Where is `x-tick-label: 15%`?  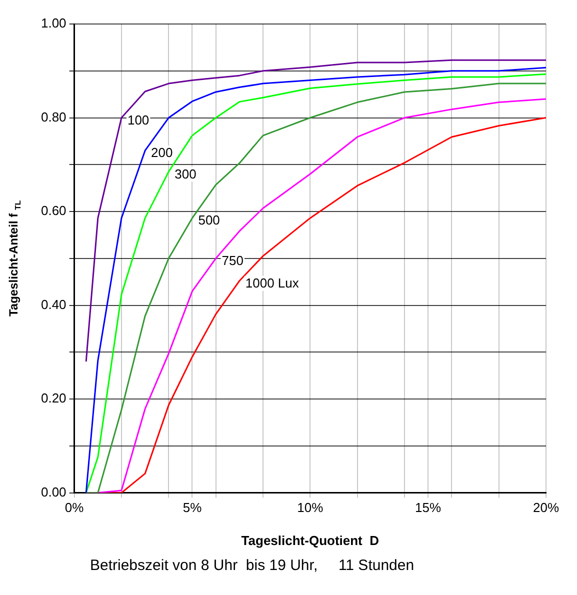 x-tick-label: 15% is located at coordinates (428, 508).